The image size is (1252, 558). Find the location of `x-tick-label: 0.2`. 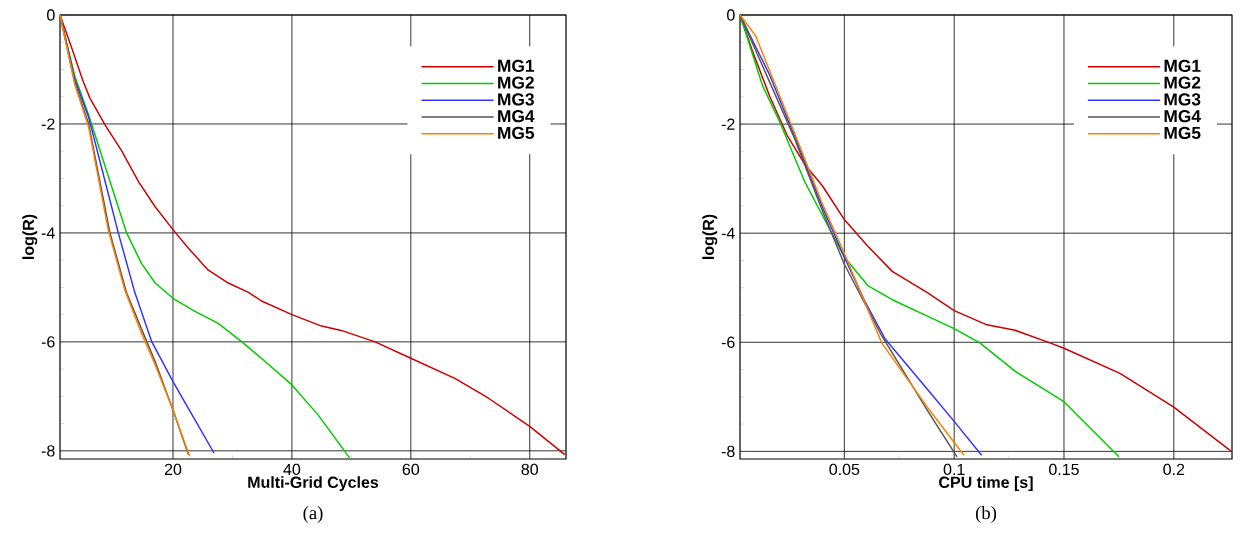

x-tick-label: 0.2 is located at coordinates (1174, 469).